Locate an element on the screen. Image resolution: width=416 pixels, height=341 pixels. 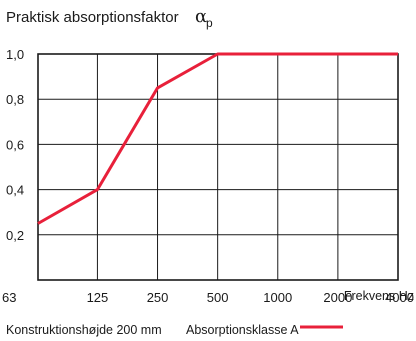
x-axis-label: Frekvens Hz is located at coordinates (379, 296).